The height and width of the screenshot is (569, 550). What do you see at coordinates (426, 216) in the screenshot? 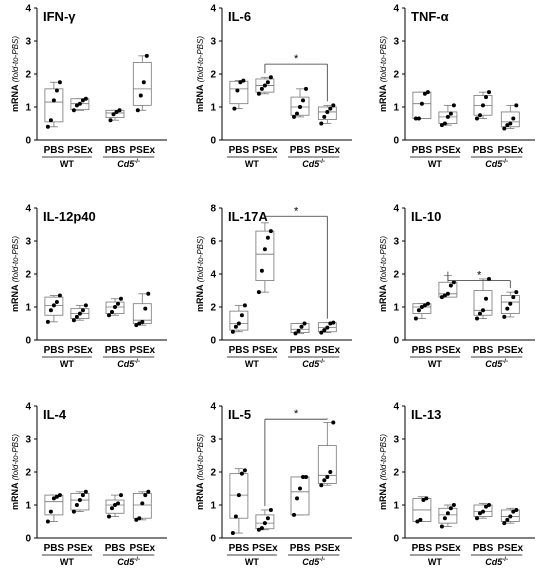
I see `panel-title: IL-10` at bounding box center [426, 216].